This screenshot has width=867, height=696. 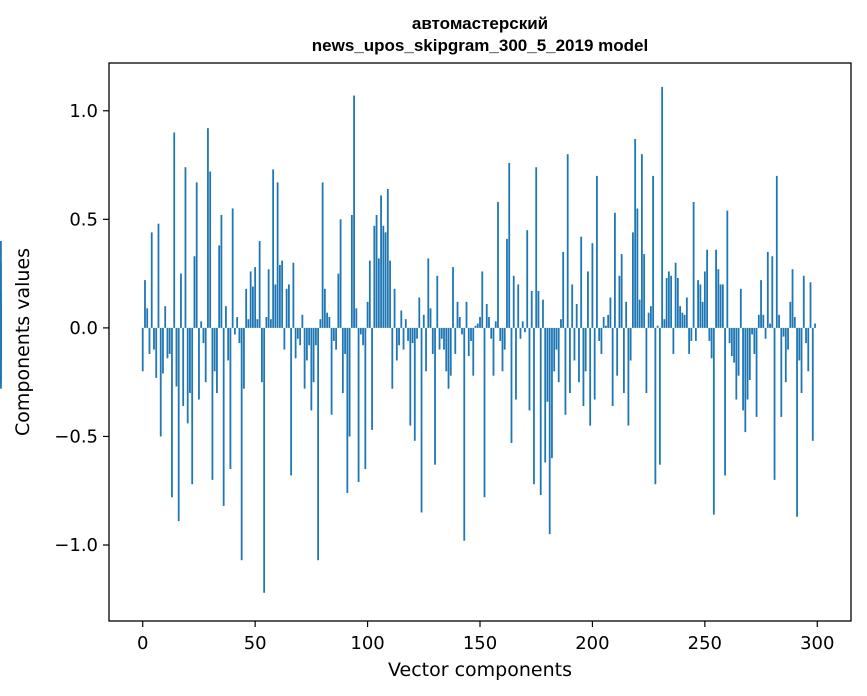 What do you see at coordinates (480, 23) in the screenshot?
I see `chart-title-line-1: автомастерский` at bounding box center [480, 23].